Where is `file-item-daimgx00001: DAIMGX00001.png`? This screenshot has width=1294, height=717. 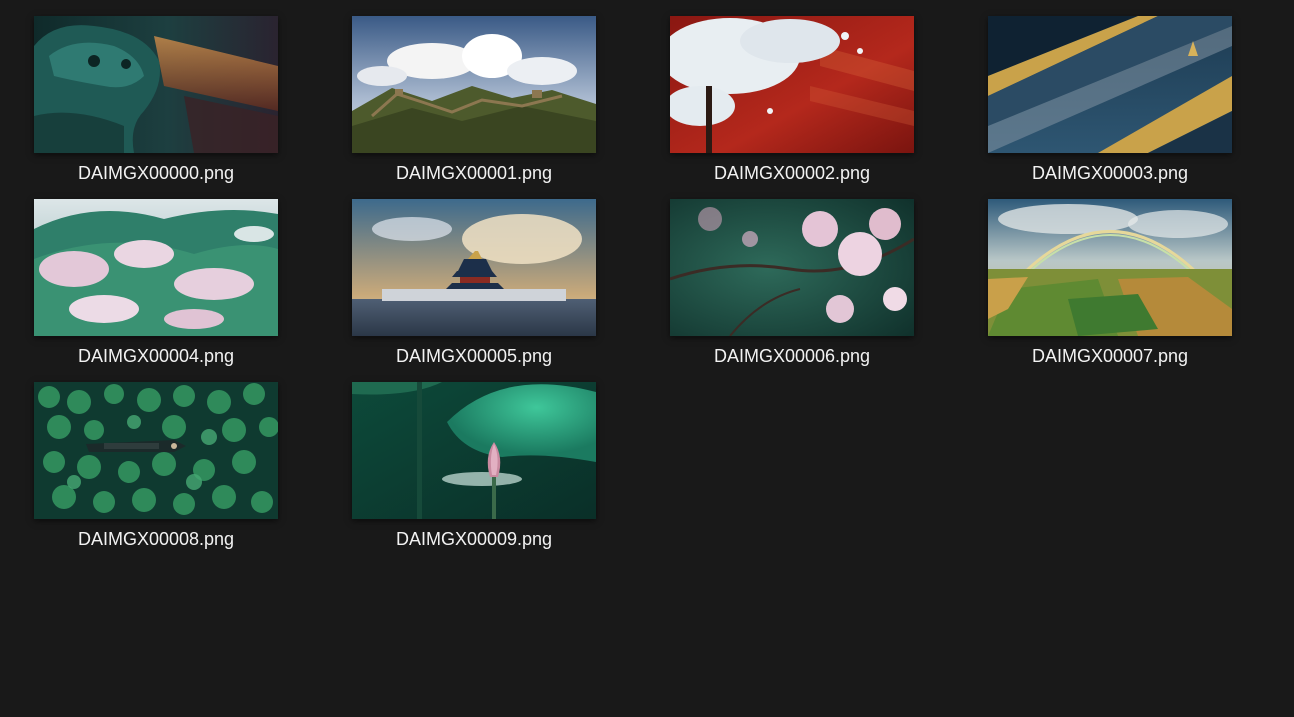 file-item-daimgx00001: DAIMGX00001.png is located at coordinates (487, 103).